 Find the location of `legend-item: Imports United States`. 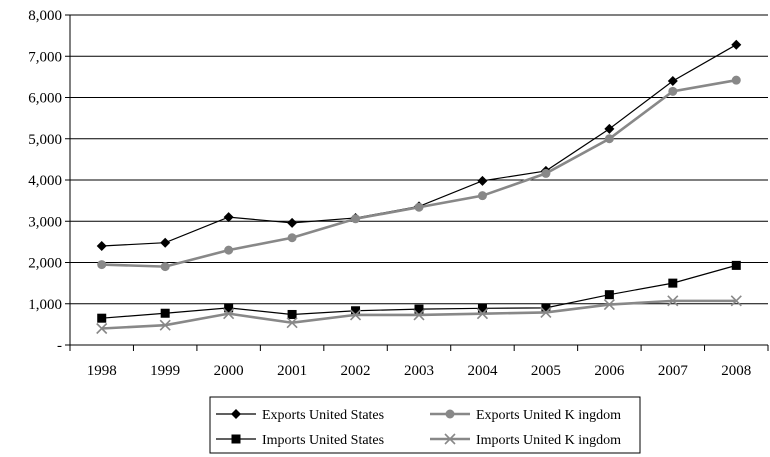

legend-item: Imports United States is located at coordinates (300, 440).